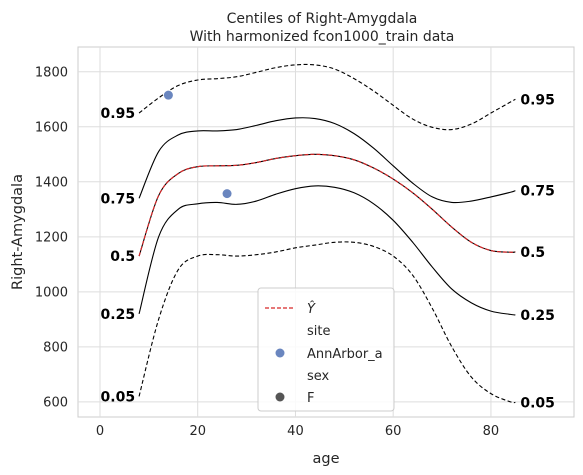 The height and width of the screenshot is (475, 583). What do you see at coordinates (345, 354) in the screenshot?
I see `legend-site-entry: AnnArbor_a` at bounding box center [345, 354].